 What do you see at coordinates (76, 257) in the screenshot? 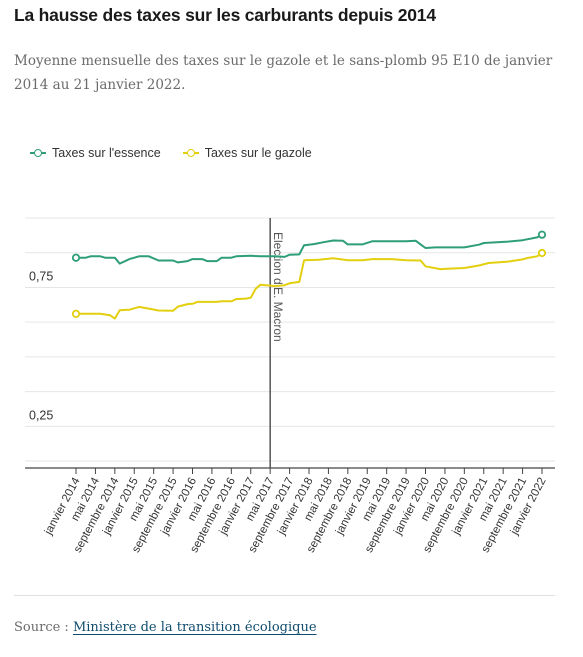
I see `series-endpoint-essence-start` at bounding box center [76, 257].